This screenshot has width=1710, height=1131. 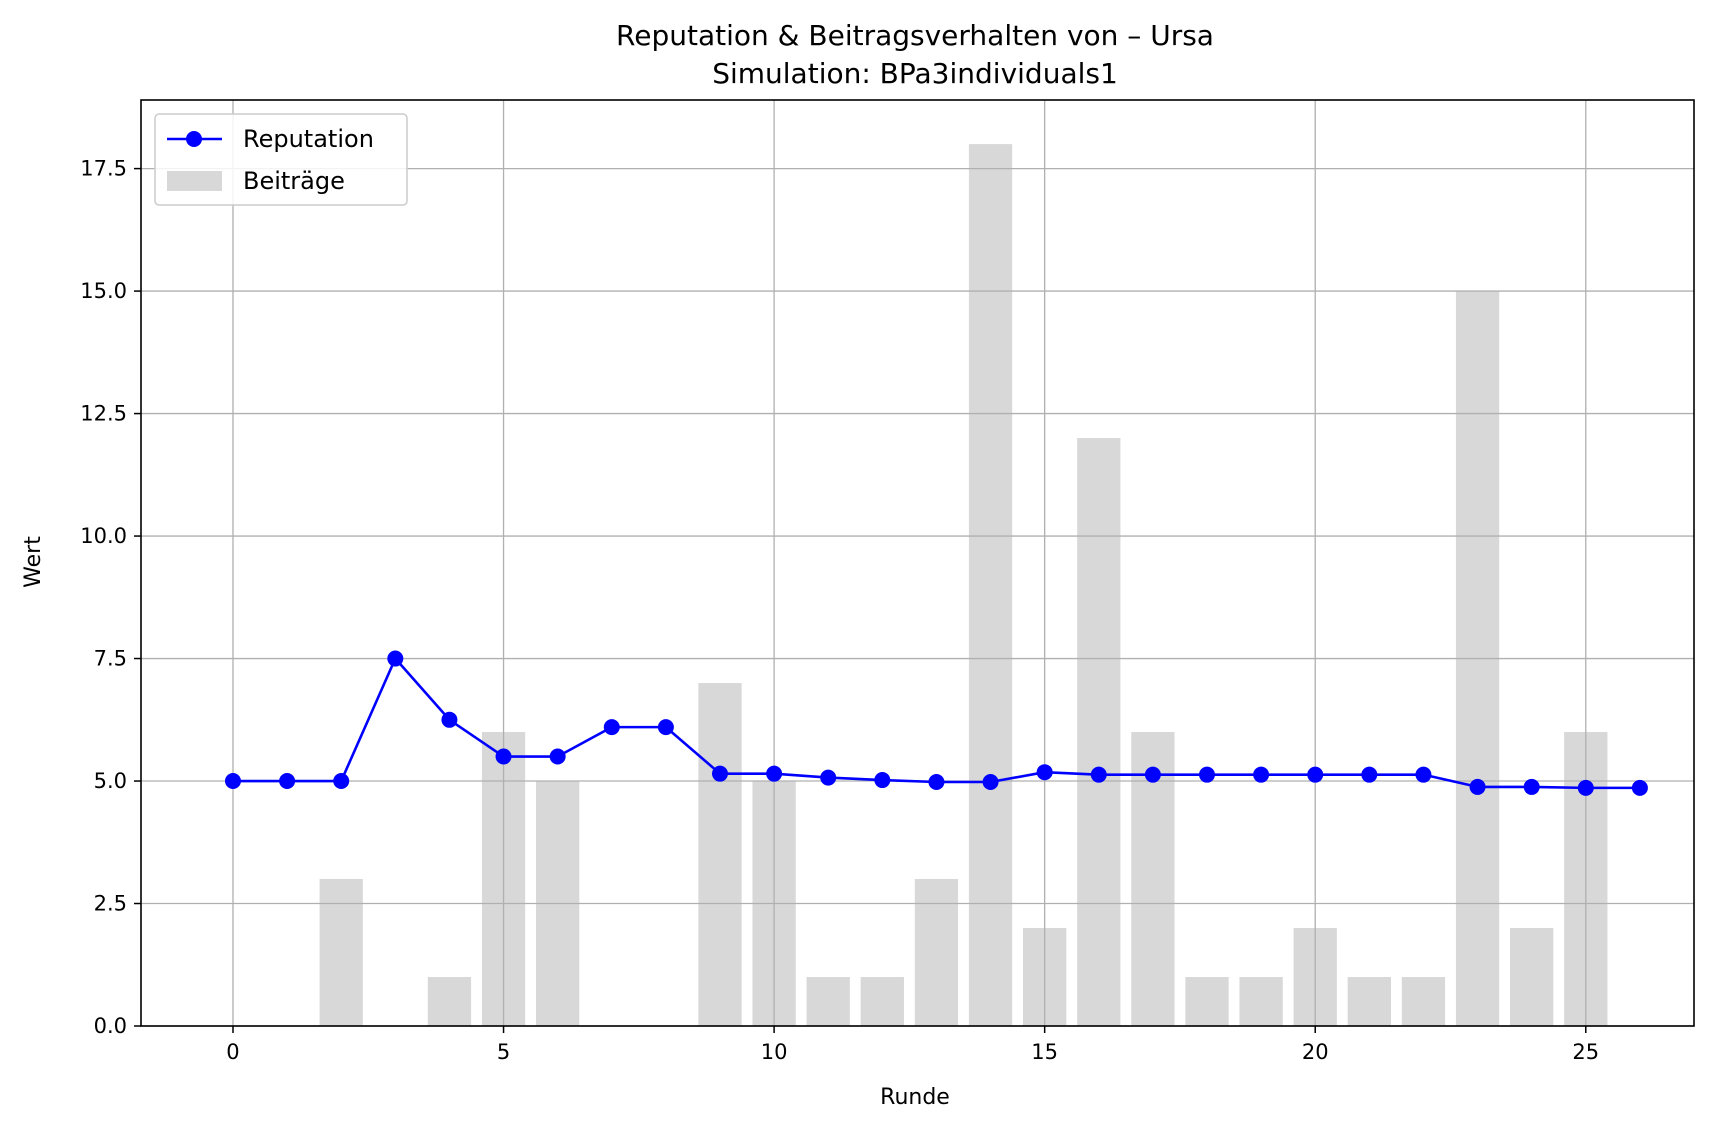 I want to click on y-axis-label: Wert, so click(x=33, y=562).